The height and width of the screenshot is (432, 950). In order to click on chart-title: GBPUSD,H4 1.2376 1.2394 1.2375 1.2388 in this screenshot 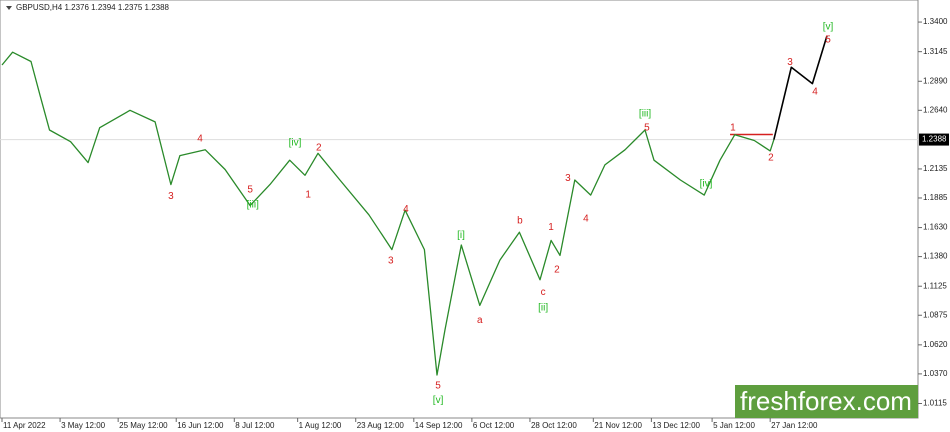, I will do `click(93, 7)`.